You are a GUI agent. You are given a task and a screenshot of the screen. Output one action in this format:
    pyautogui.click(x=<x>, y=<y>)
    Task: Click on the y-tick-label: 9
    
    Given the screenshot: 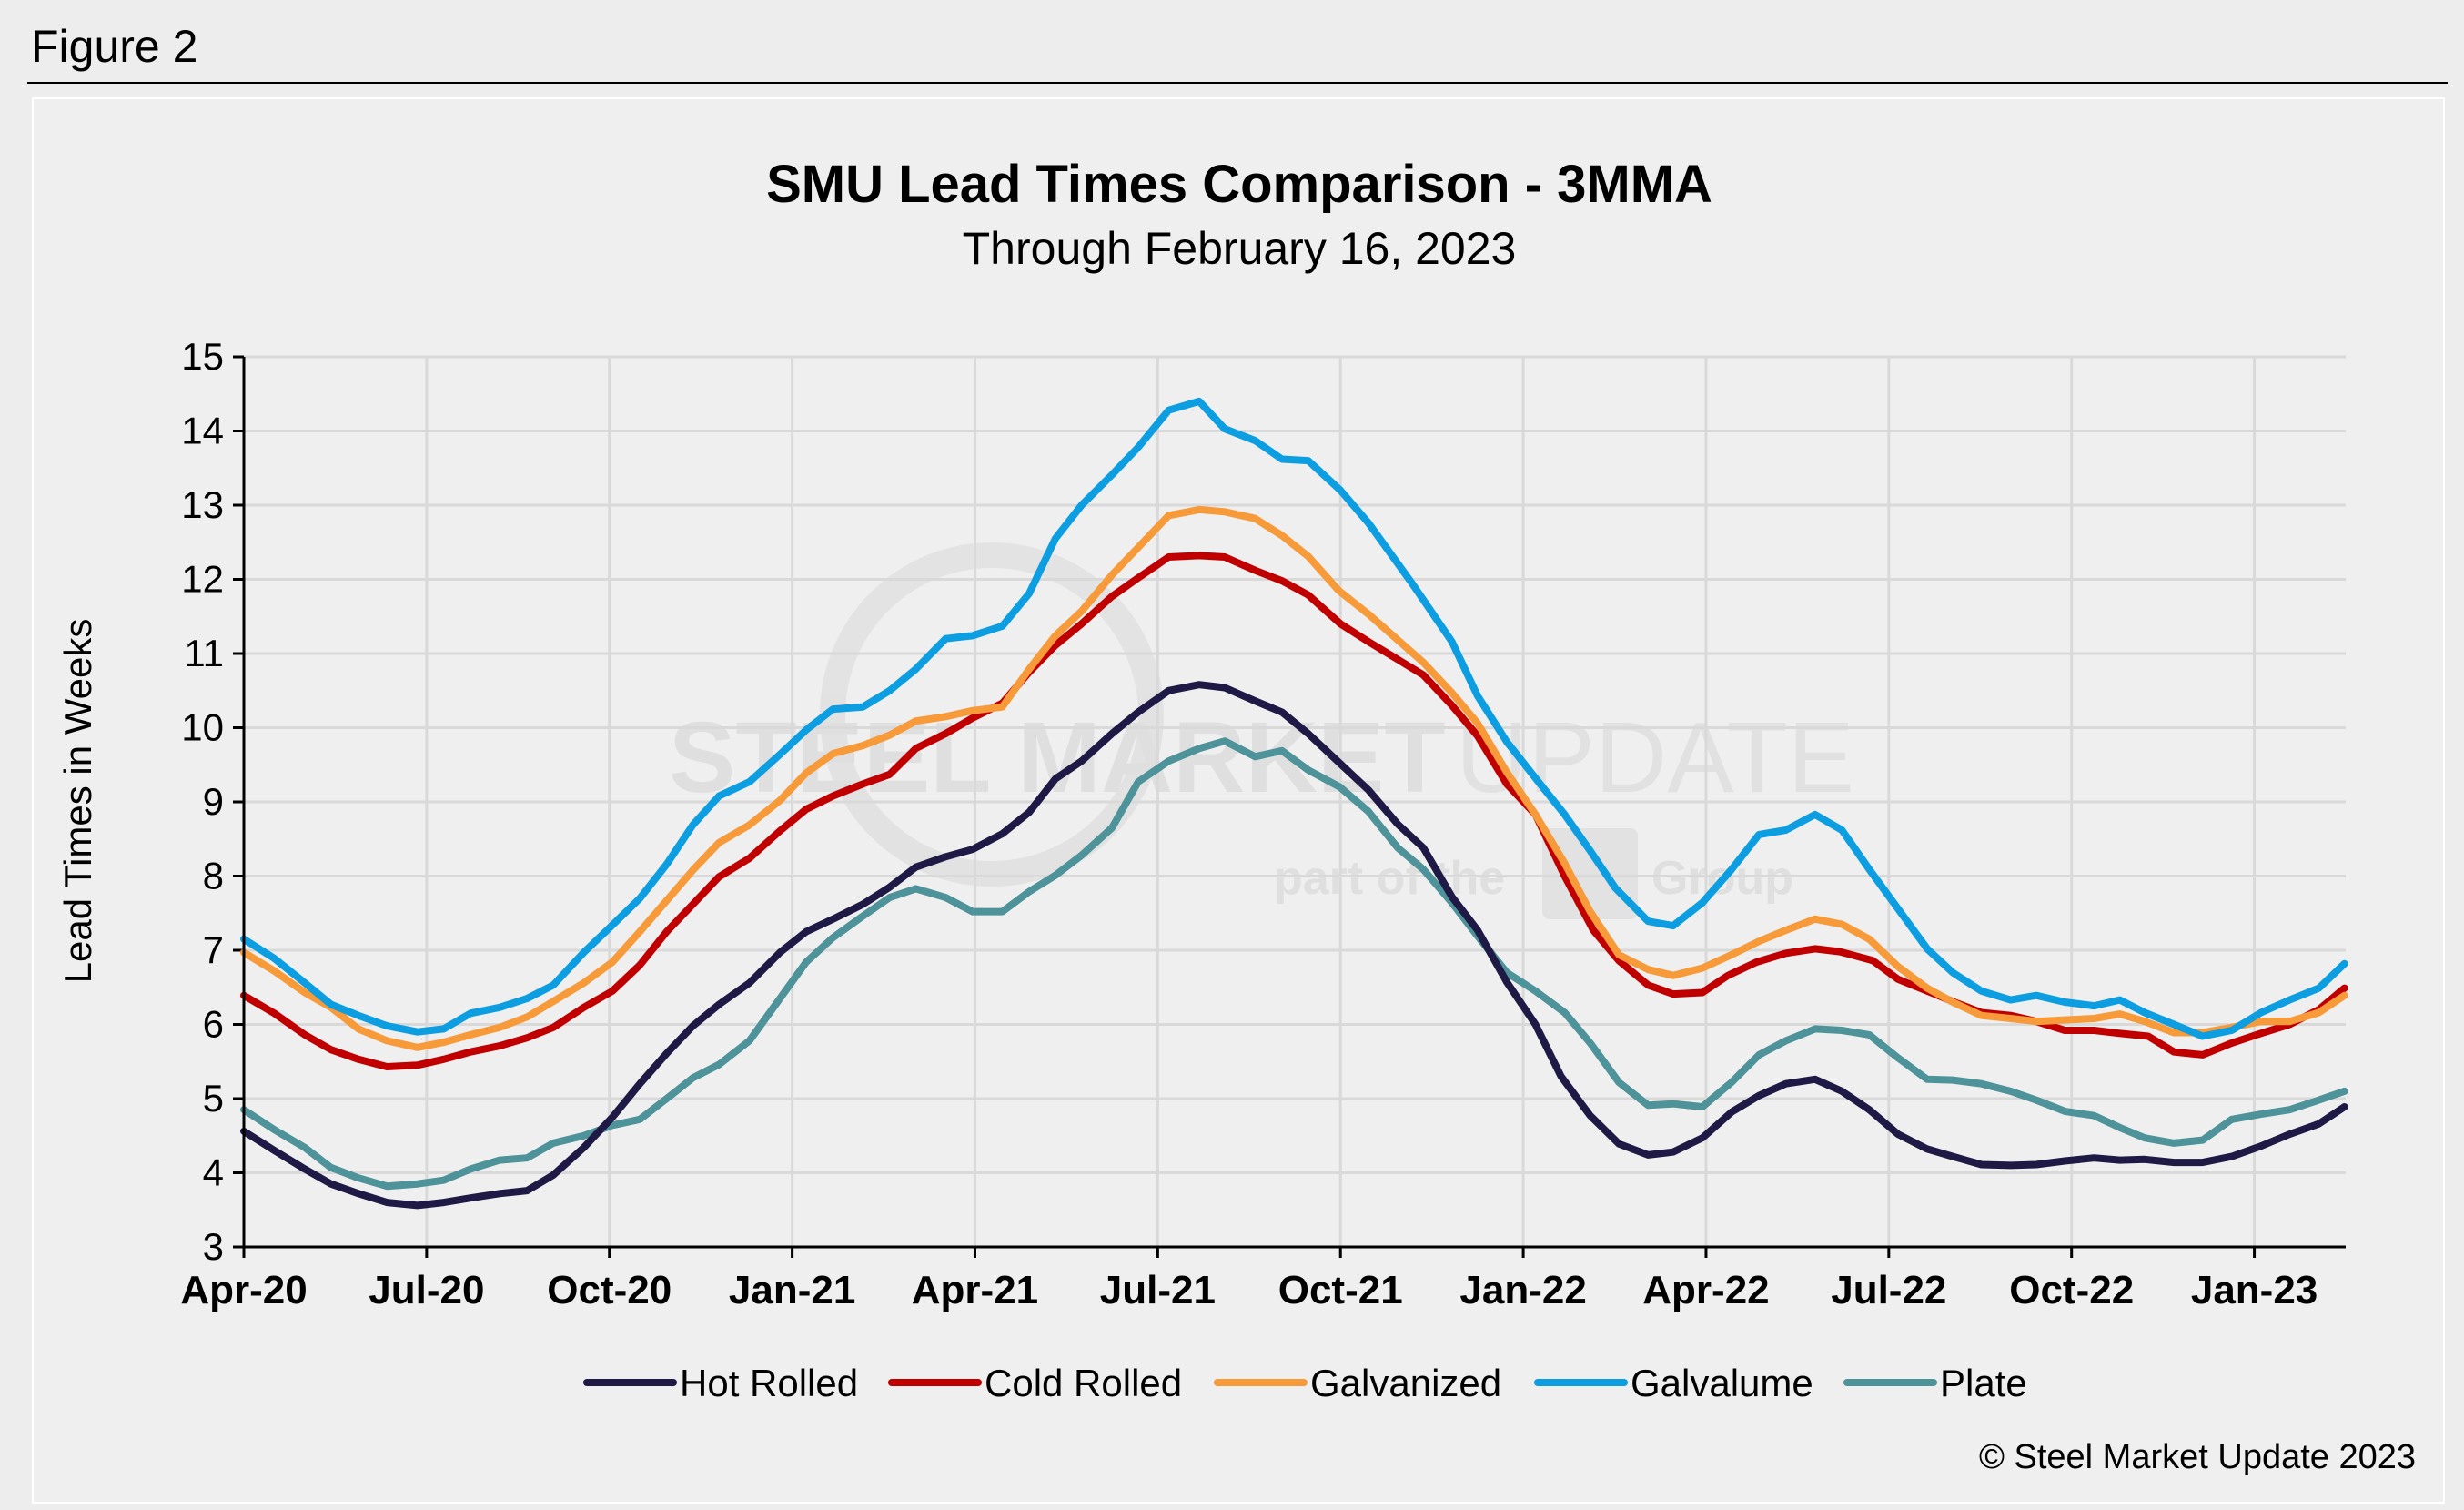 What is the action you would take?
    pyautogui.click(x=213, y=801)
    